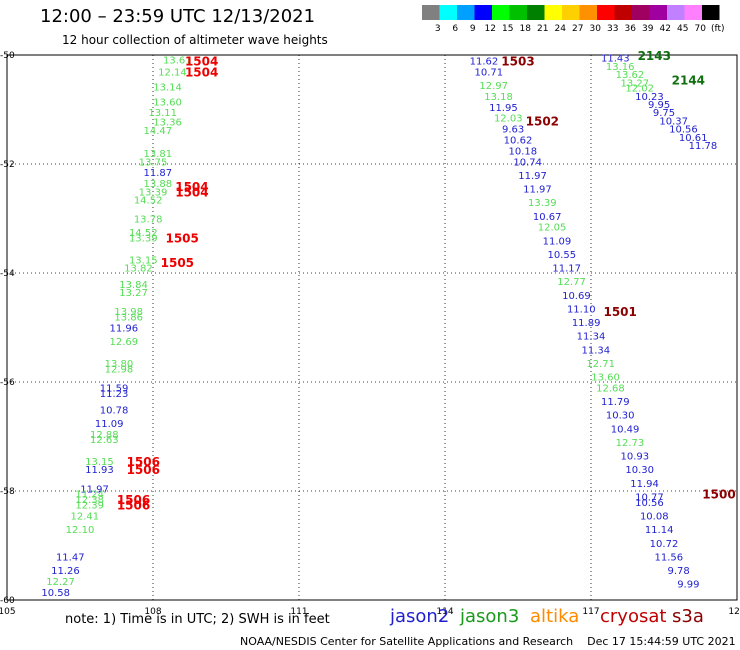 The height and width of the screenshot is (650, 740). I want to click on data-point-label: 10.37, so click(673, 121).